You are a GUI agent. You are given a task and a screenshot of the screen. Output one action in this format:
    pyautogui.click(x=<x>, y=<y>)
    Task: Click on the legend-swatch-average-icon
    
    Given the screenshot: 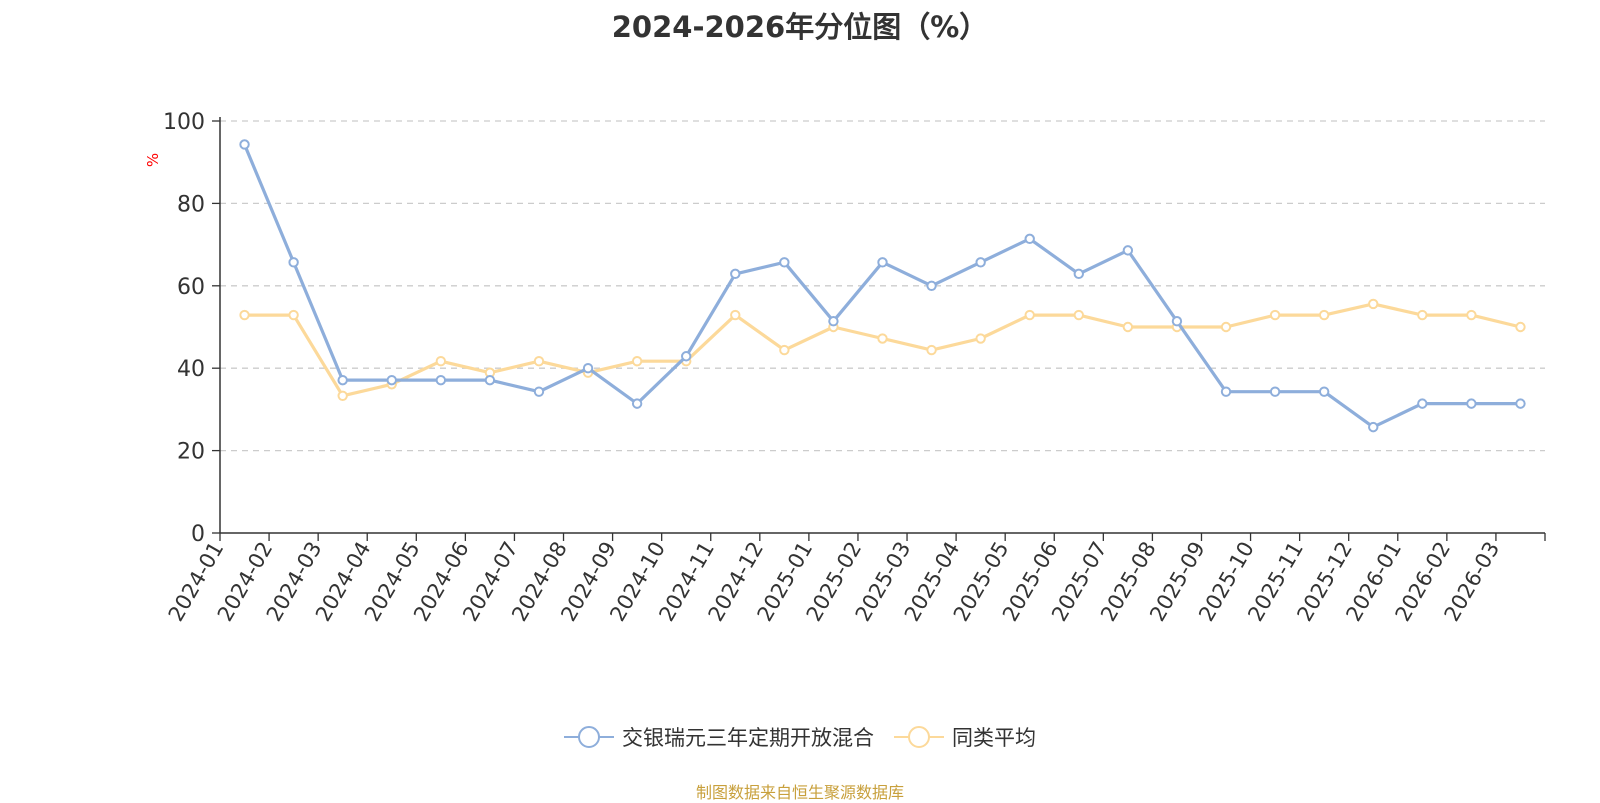 What is the action you would take?
    pyautogui.click(x=919, y=737)
    